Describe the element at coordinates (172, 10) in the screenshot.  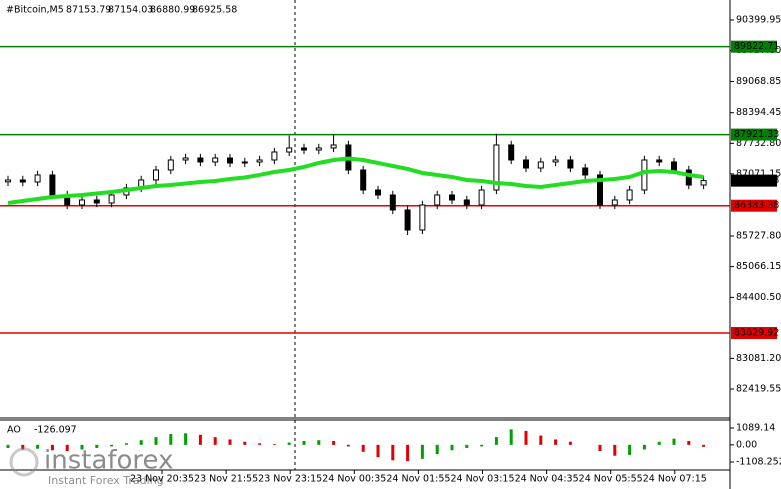
I see `quote-value: 86880.99` at that location.